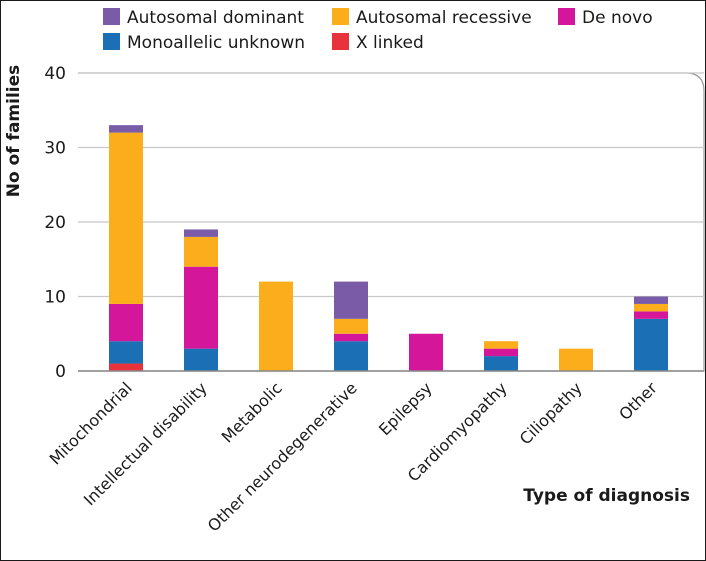 This screenshot has height=561, width=706. I want to click on legend-item-autosomal-dominant: Autosomal dominant, so click(203, 18).